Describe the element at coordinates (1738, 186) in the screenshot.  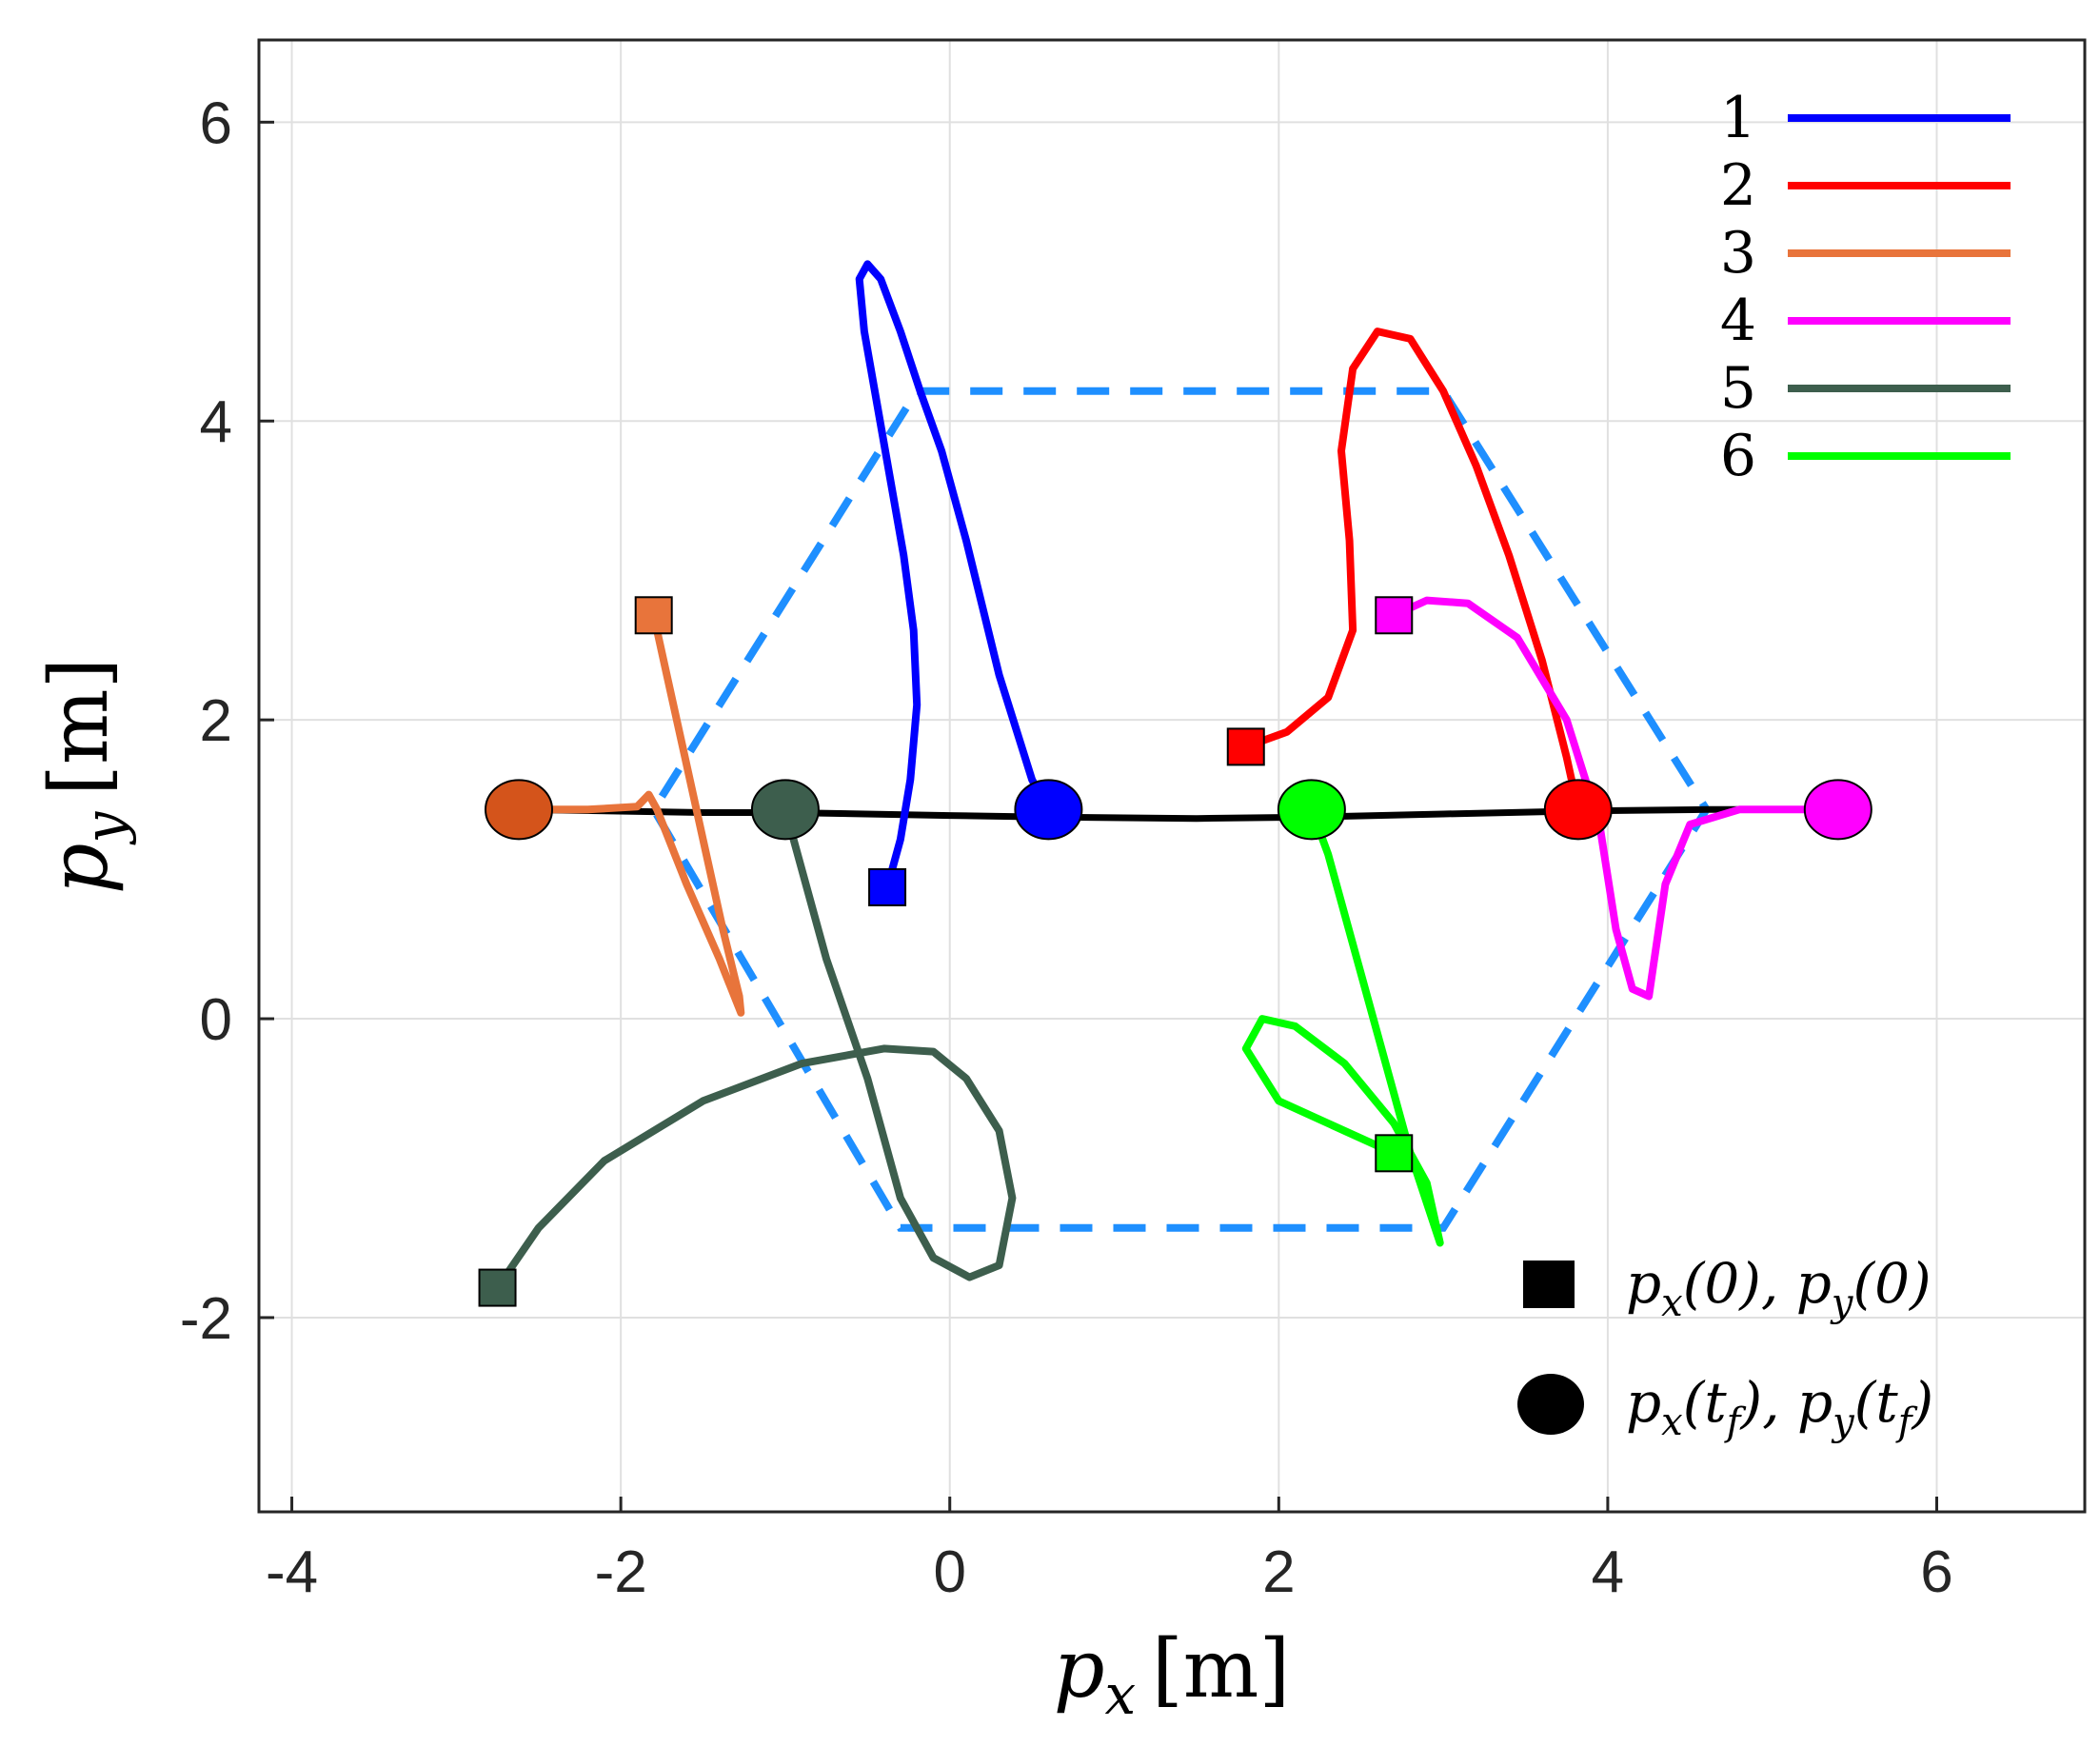
I see `legend-label-2: 2` at that location.